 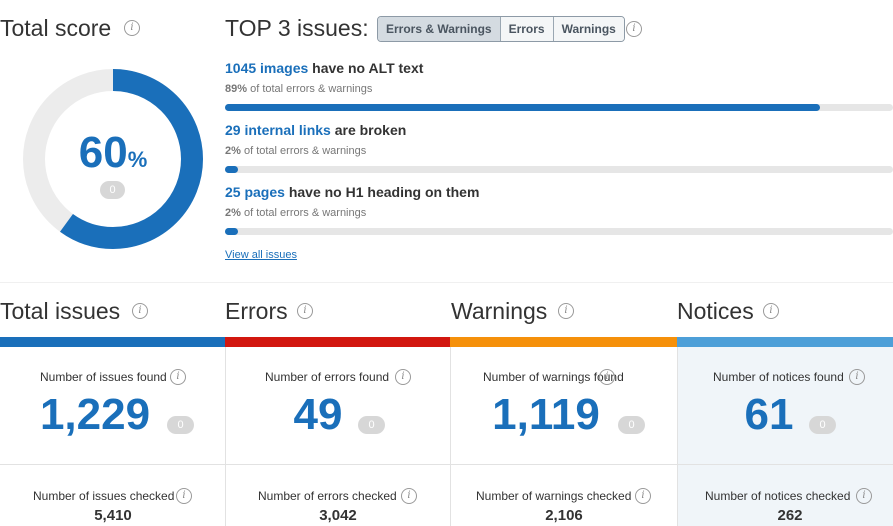 I want to click on issue-share: 89% of total errors & warnings, so click(x=298, y=89).